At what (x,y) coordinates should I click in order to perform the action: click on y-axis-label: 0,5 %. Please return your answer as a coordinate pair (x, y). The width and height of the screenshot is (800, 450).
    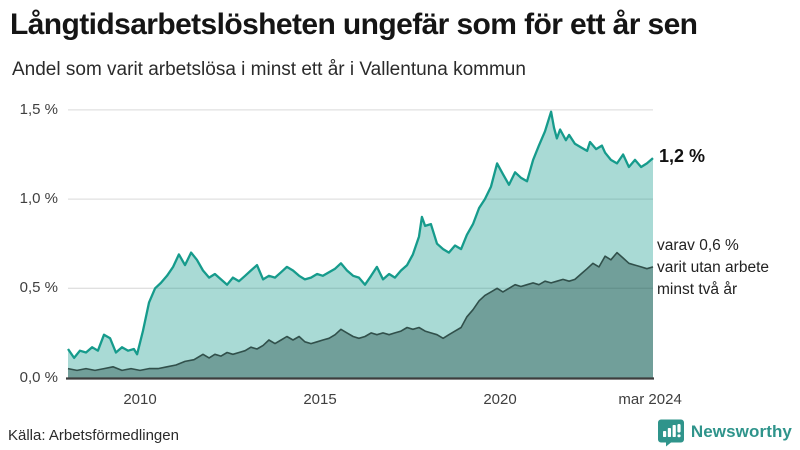
    Looking at the image, I should click on (38, 288).